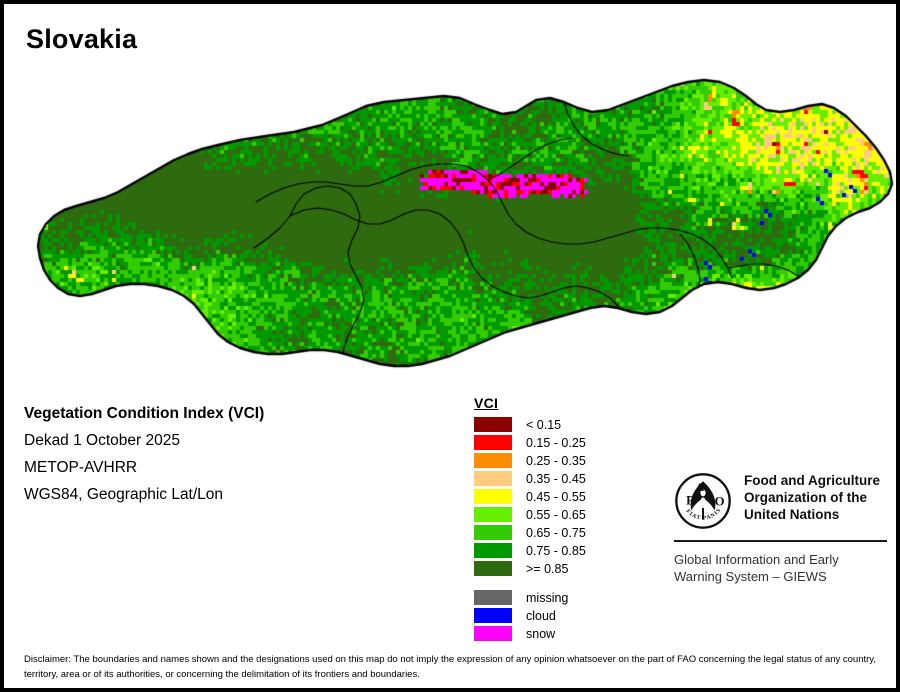  I want to click on legend-class-row: 0.15 - 0.25, so click(559, 442).